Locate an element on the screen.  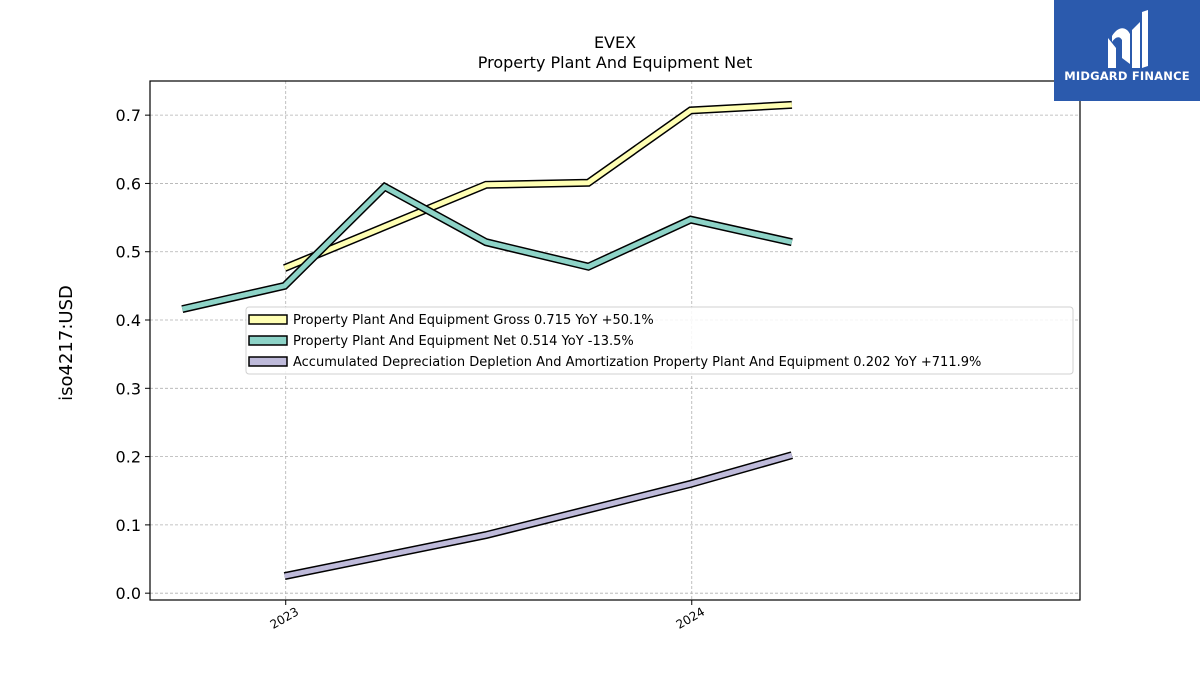
y-tick-label: 0.1 is located at coordinates (128, 525).